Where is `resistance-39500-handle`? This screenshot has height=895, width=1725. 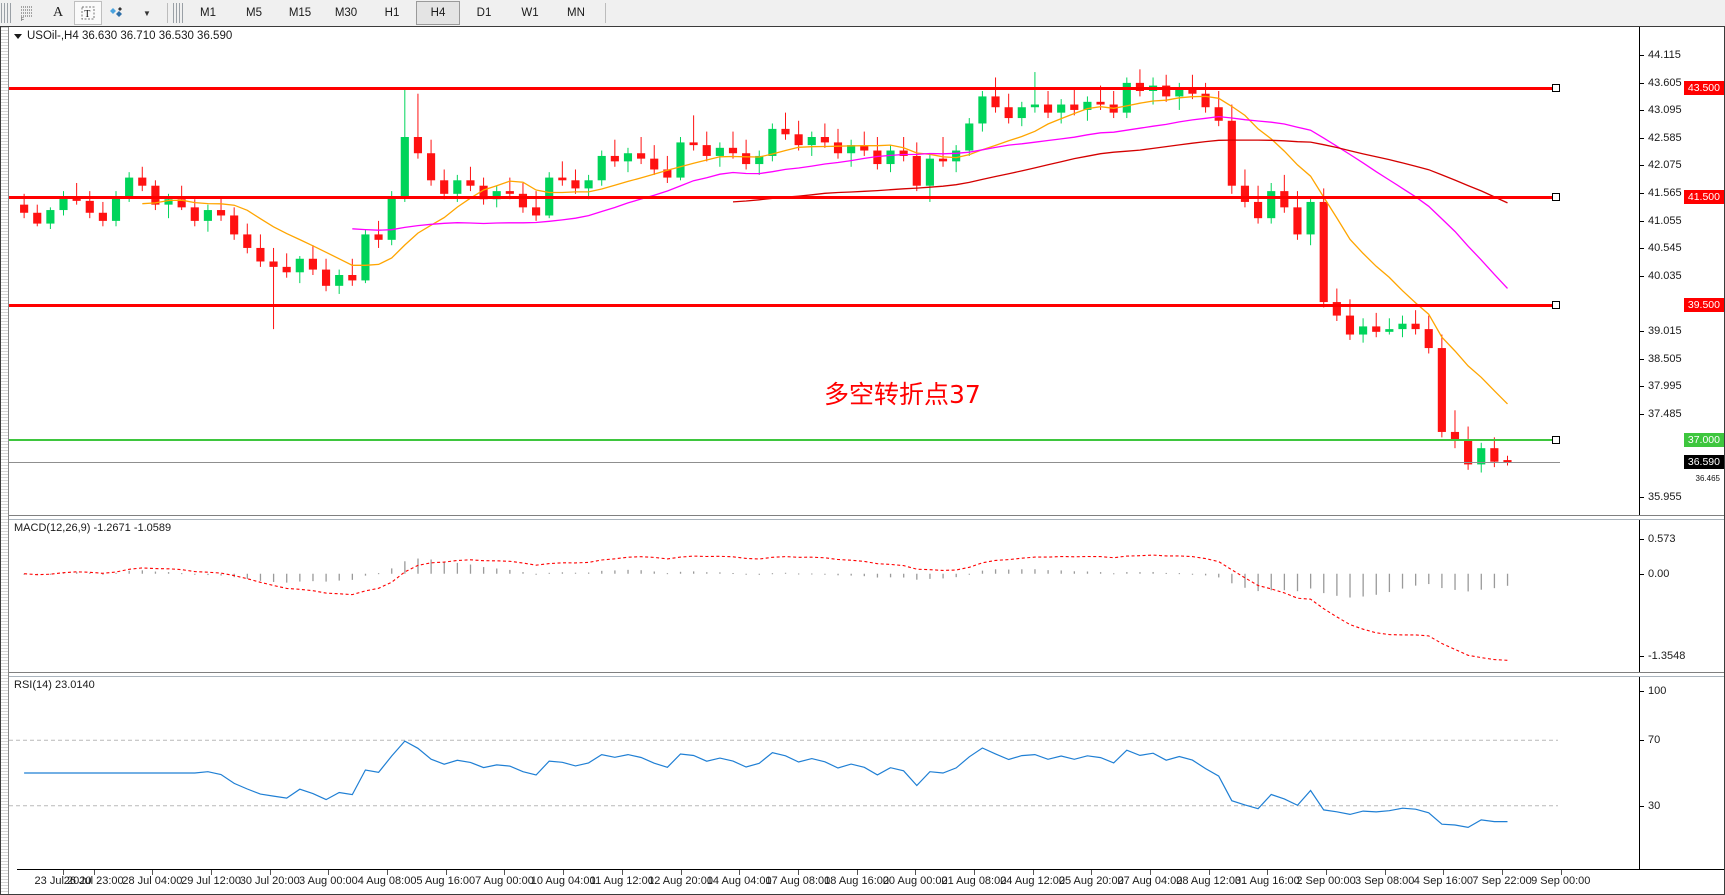 resistance-39500-handle is located at coordinates (1556, 304).